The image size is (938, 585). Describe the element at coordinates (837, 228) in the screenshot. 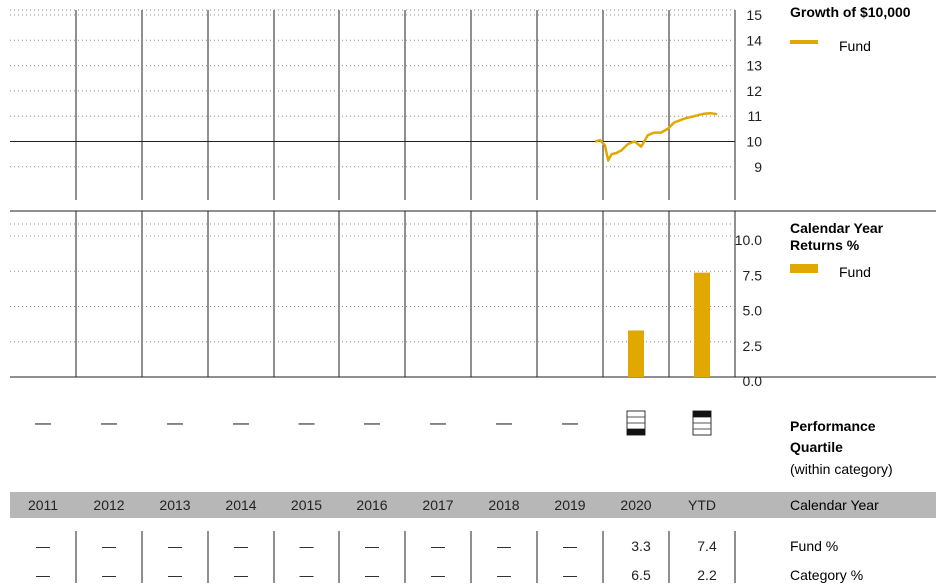

I see `returns-title-line1: Calendar Year` at that location.